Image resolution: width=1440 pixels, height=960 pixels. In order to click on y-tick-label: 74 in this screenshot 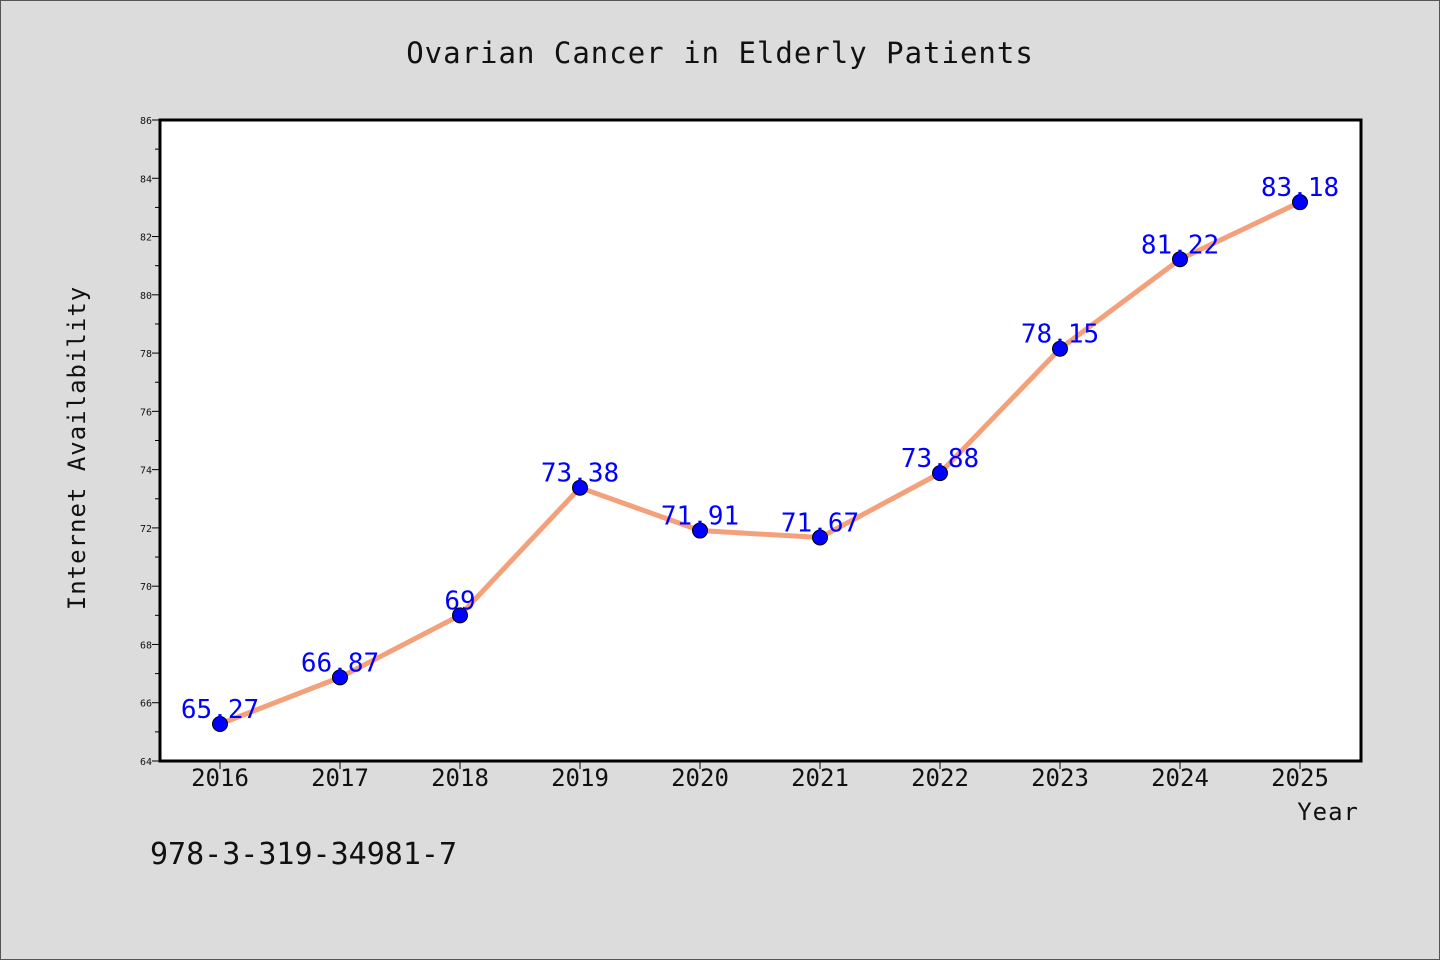, I will do `click(146, 471)`.